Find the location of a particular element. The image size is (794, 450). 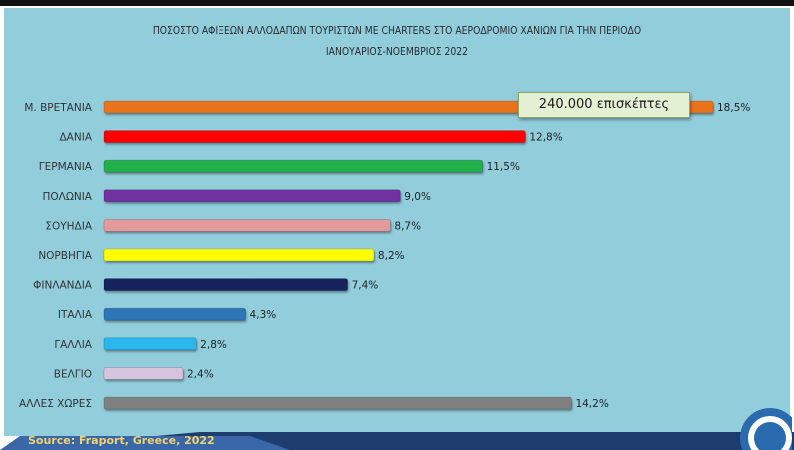

value-label: 18,5% is located at coordinates (733, 108).